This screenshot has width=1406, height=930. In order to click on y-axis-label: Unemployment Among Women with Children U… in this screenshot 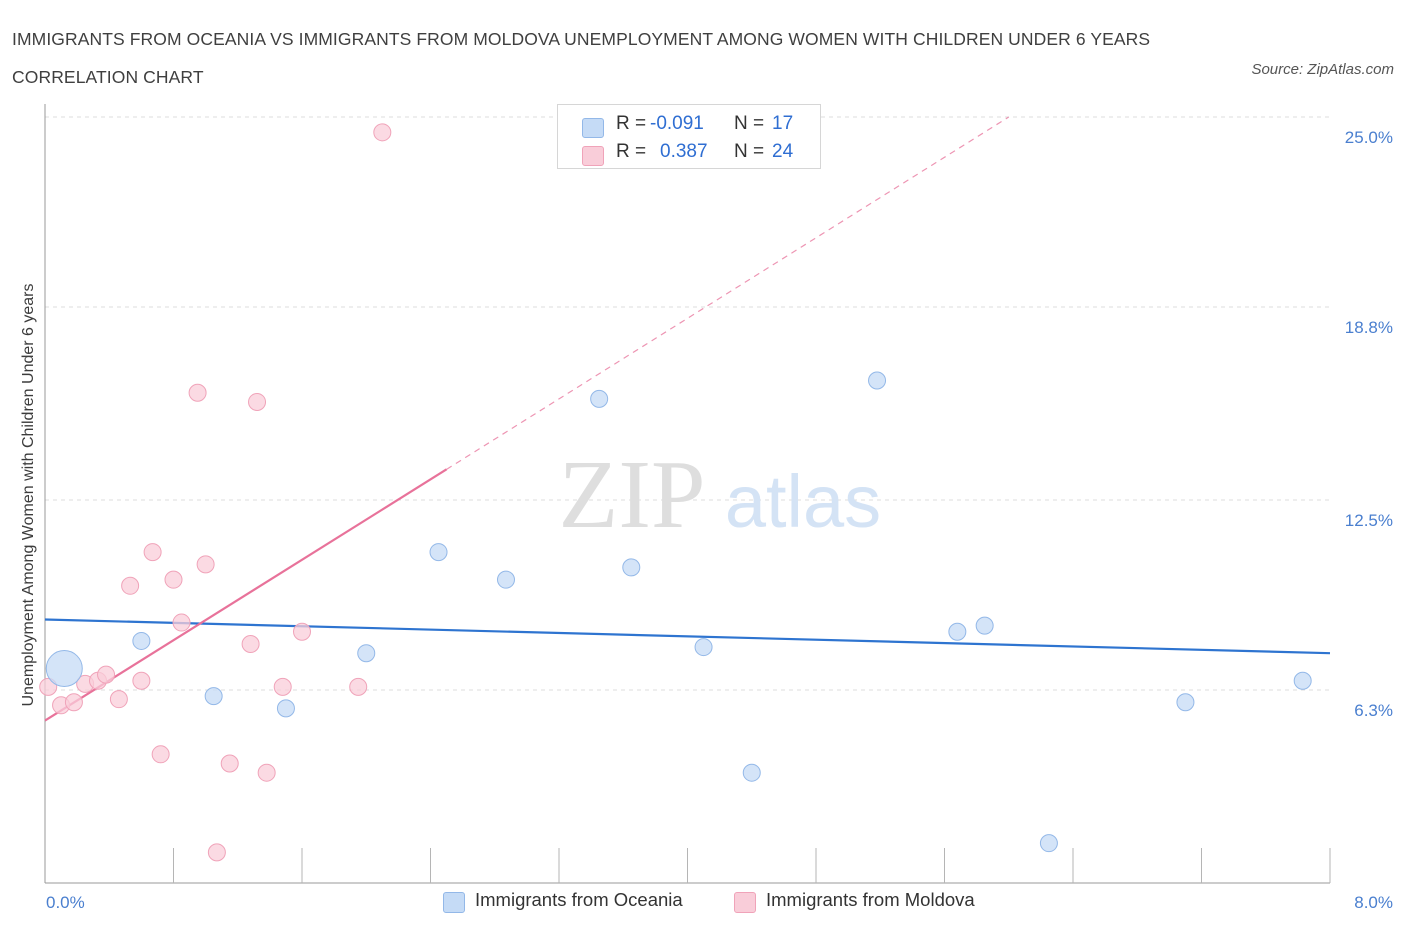, I will do `click(28, 494)`.